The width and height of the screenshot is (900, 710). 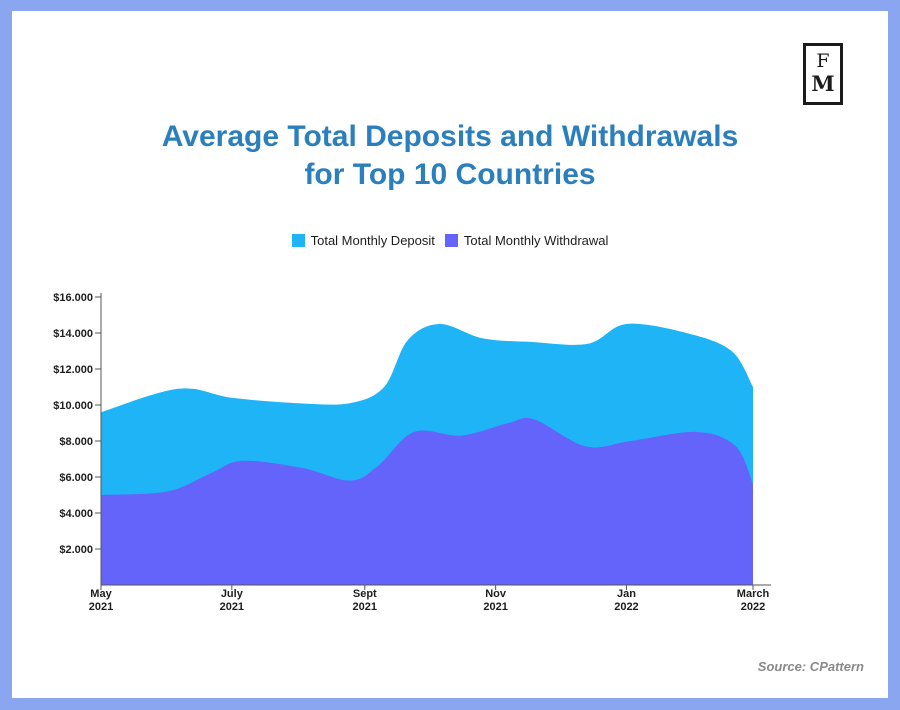 I want to click on chart-title-line-2: for Top 10 Countries, so click(x=450, y=174).